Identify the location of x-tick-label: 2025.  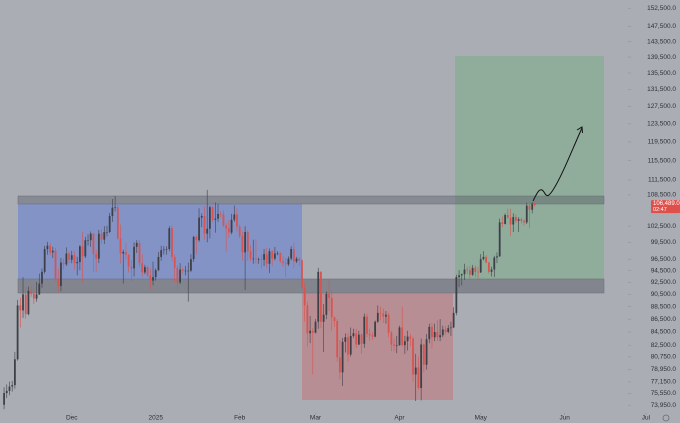
(155, 418).